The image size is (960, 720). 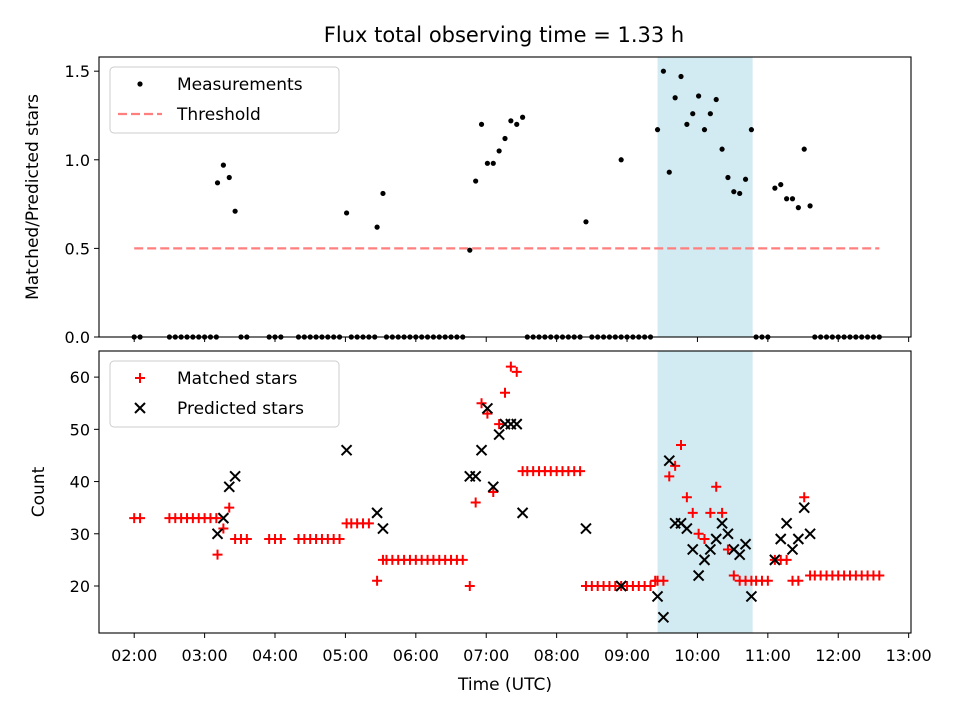 I want to click on x-tick-label: 13:00, so click(x=909, y=655).